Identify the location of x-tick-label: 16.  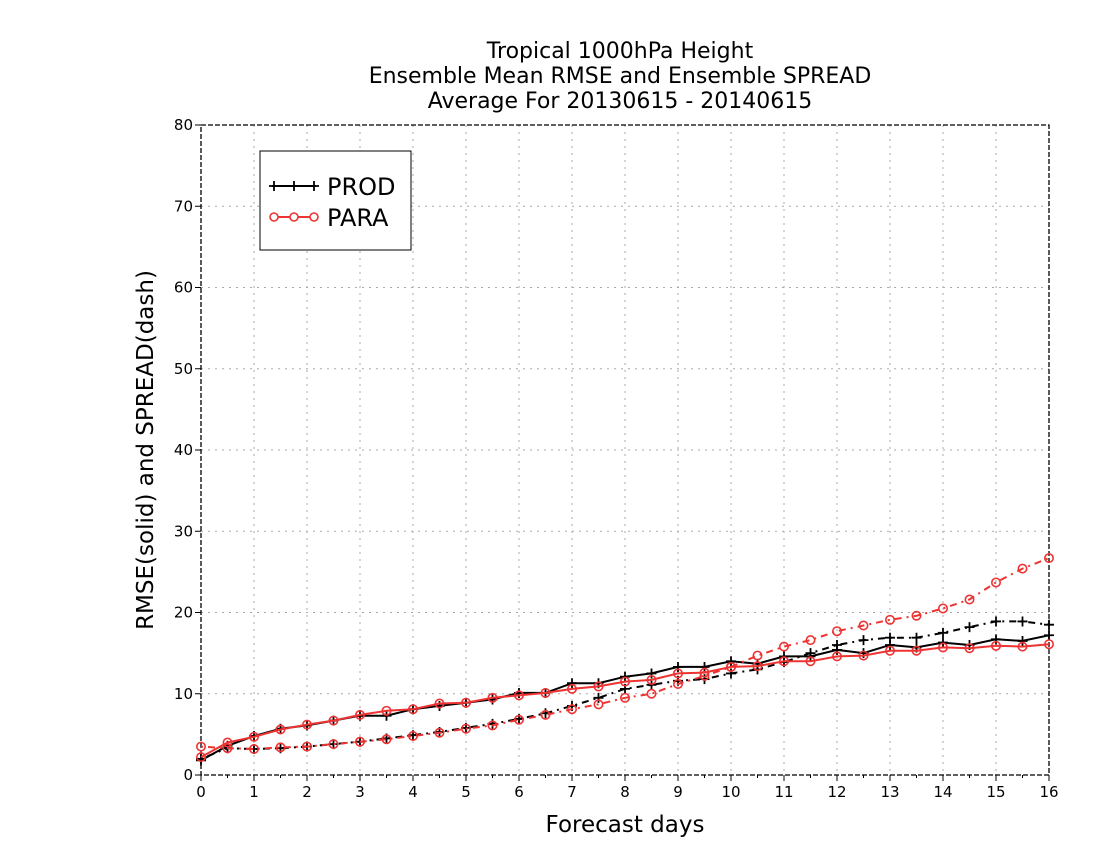
(1048, 792).